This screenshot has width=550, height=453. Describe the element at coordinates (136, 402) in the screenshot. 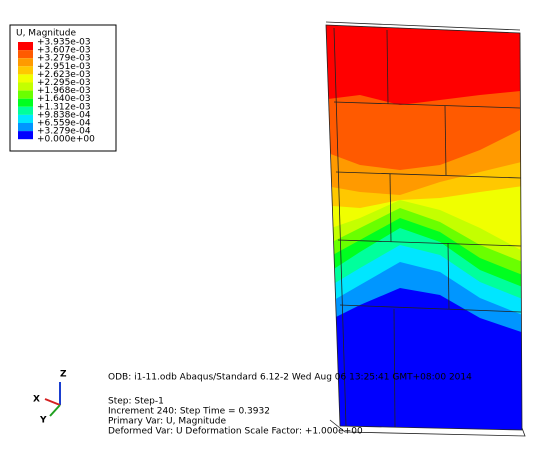

I see `step-line: Step: Step-1` at that location.